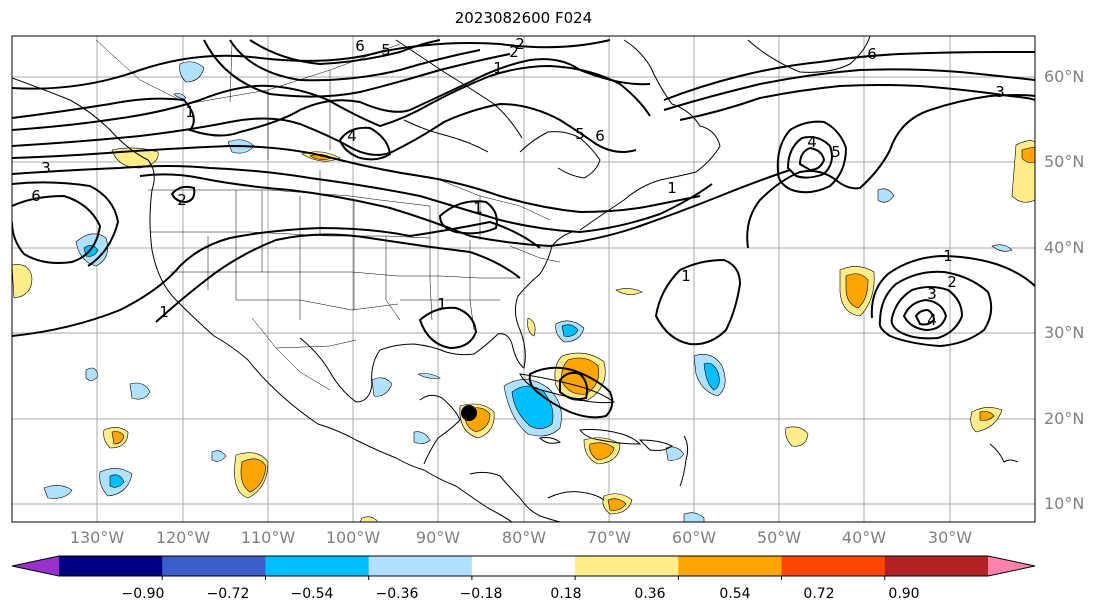 The height and width of the screenshot is (615, 1105). What do you see at coordinates (1064, 332) in the screenshot?
I see `lat-label-30n: 30°N` at bounding box center [1064, 332].